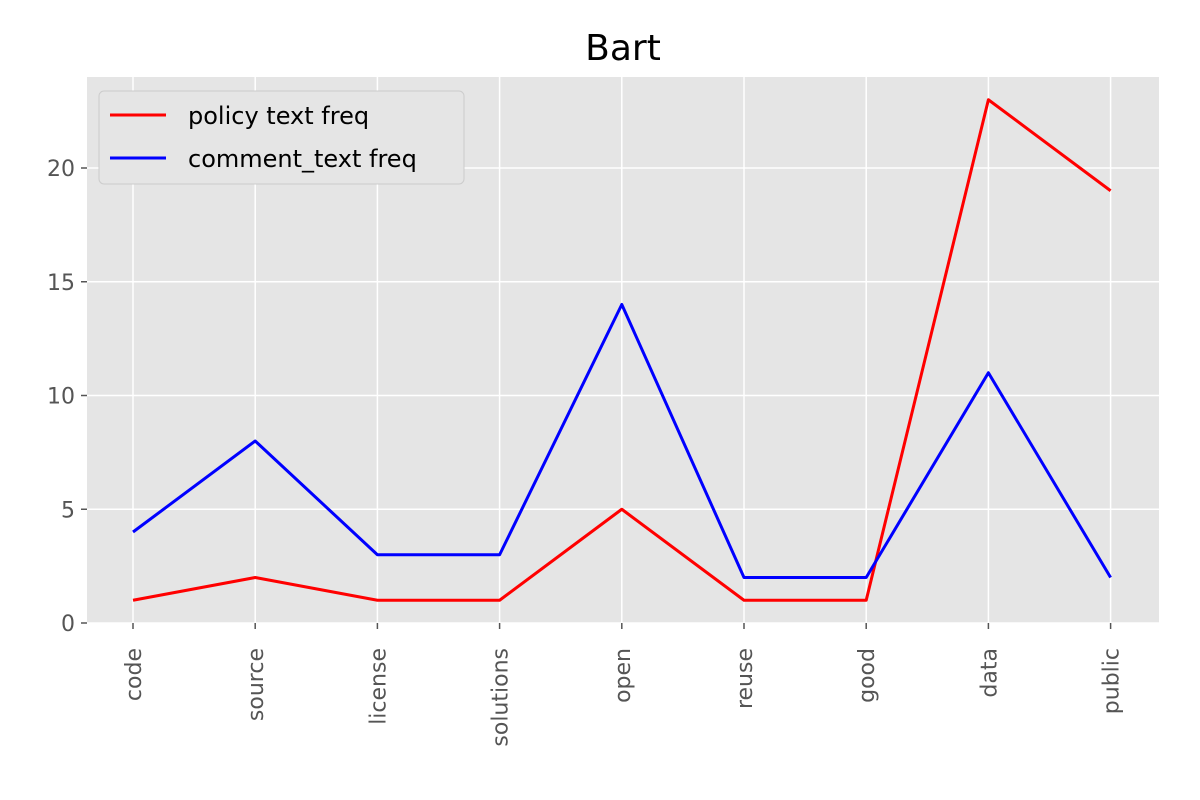 The image size is (1200, 800). I want to click on chart-title: Bart, so click(623, 48).